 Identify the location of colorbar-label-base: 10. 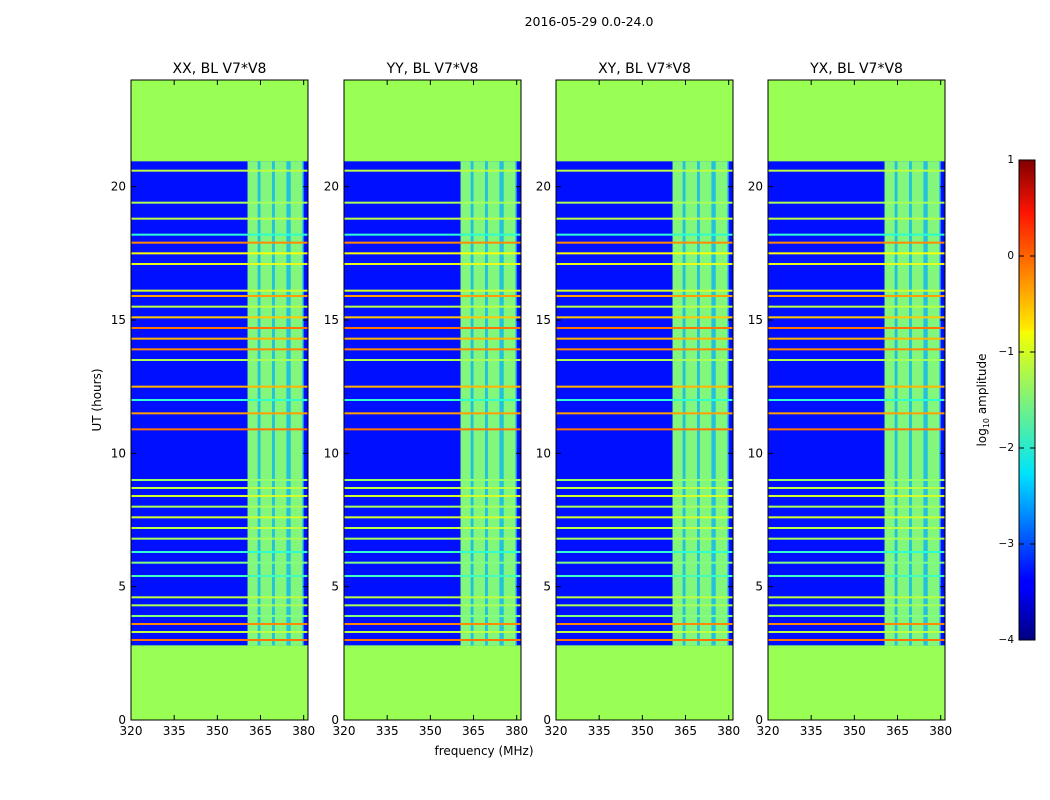
(986, 423).